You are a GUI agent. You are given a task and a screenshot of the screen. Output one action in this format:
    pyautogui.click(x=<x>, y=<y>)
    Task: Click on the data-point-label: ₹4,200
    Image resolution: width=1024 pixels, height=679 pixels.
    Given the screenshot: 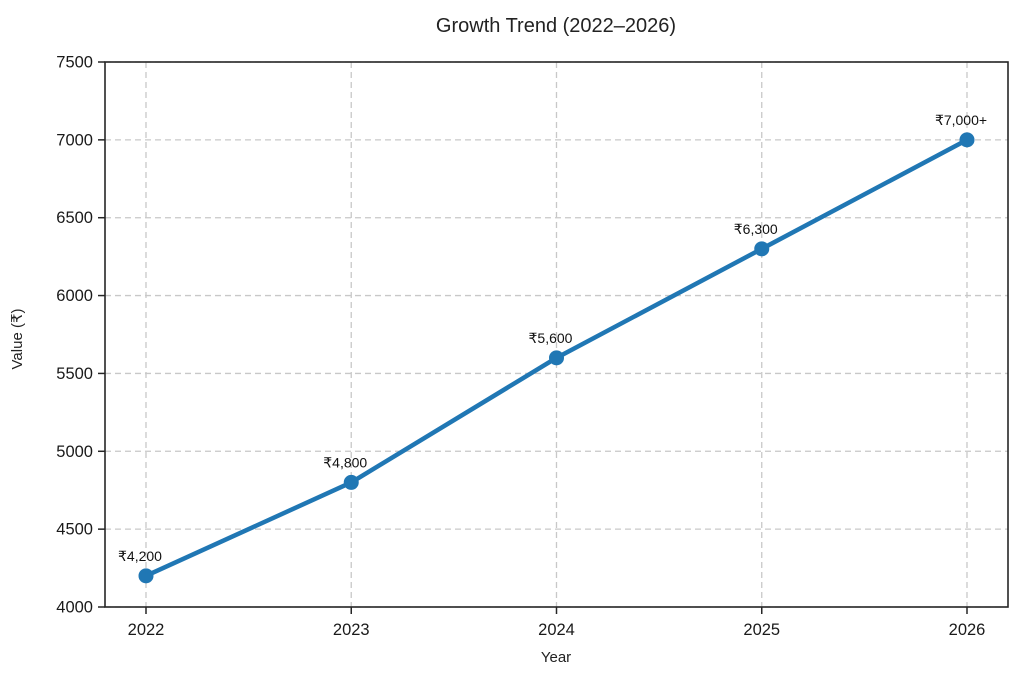 What is the action you would take?
    pyautogui.click(x=140, y=556)
    